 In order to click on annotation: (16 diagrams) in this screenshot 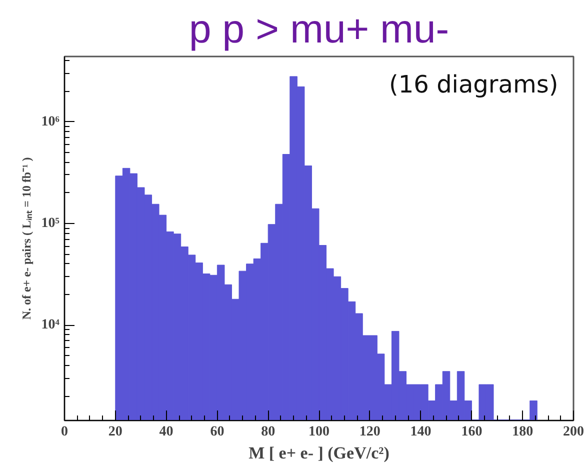, I will do `click(473, 84)`.